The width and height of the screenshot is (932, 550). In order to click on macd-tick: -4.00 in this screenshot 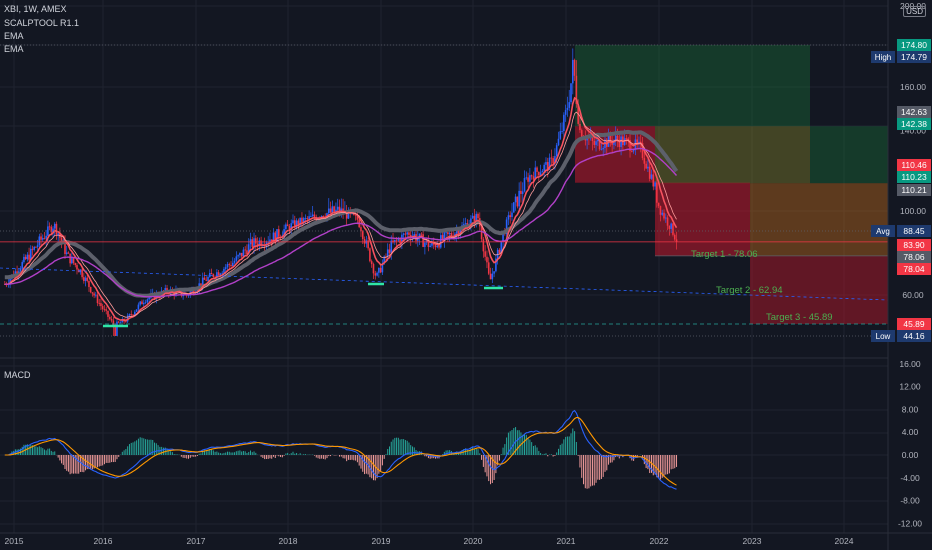, I will do `click(910, 478)`.